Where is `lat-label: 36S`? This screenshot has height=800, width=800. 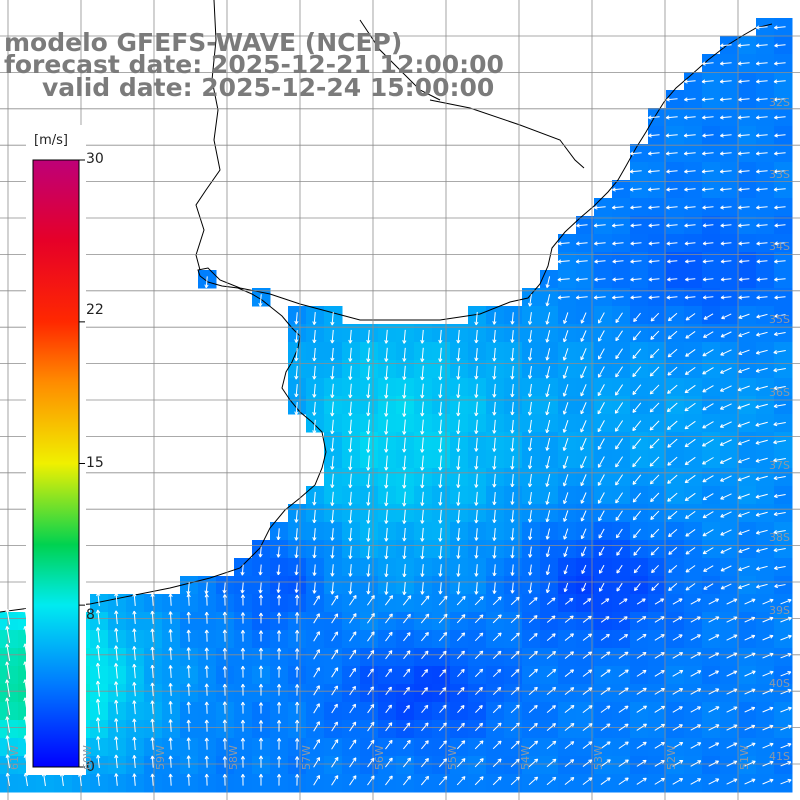 lat-label: 36S is located at coordinates (779, 392).